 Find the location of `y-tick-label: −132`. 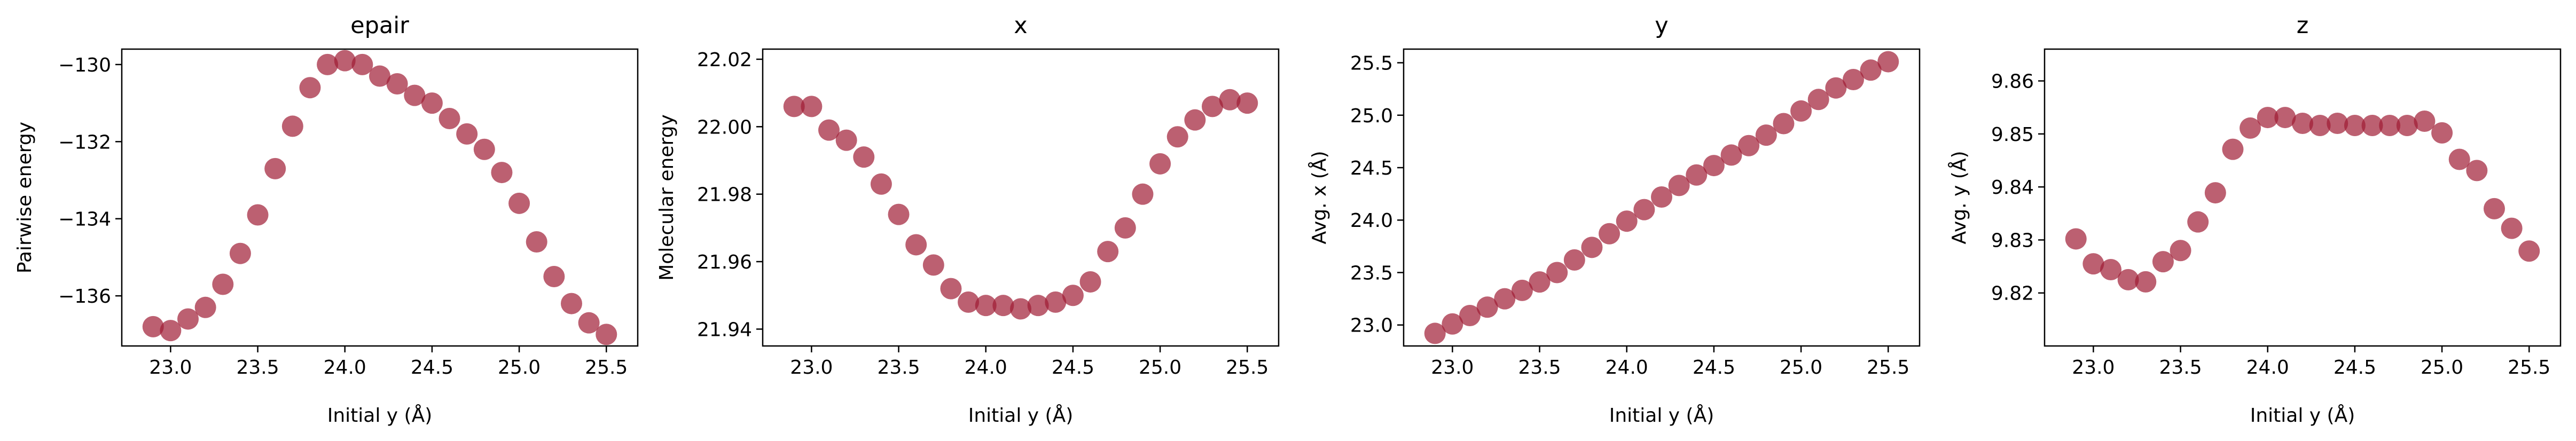

y-tick-label: −132 is located at coordinates (84, 142).